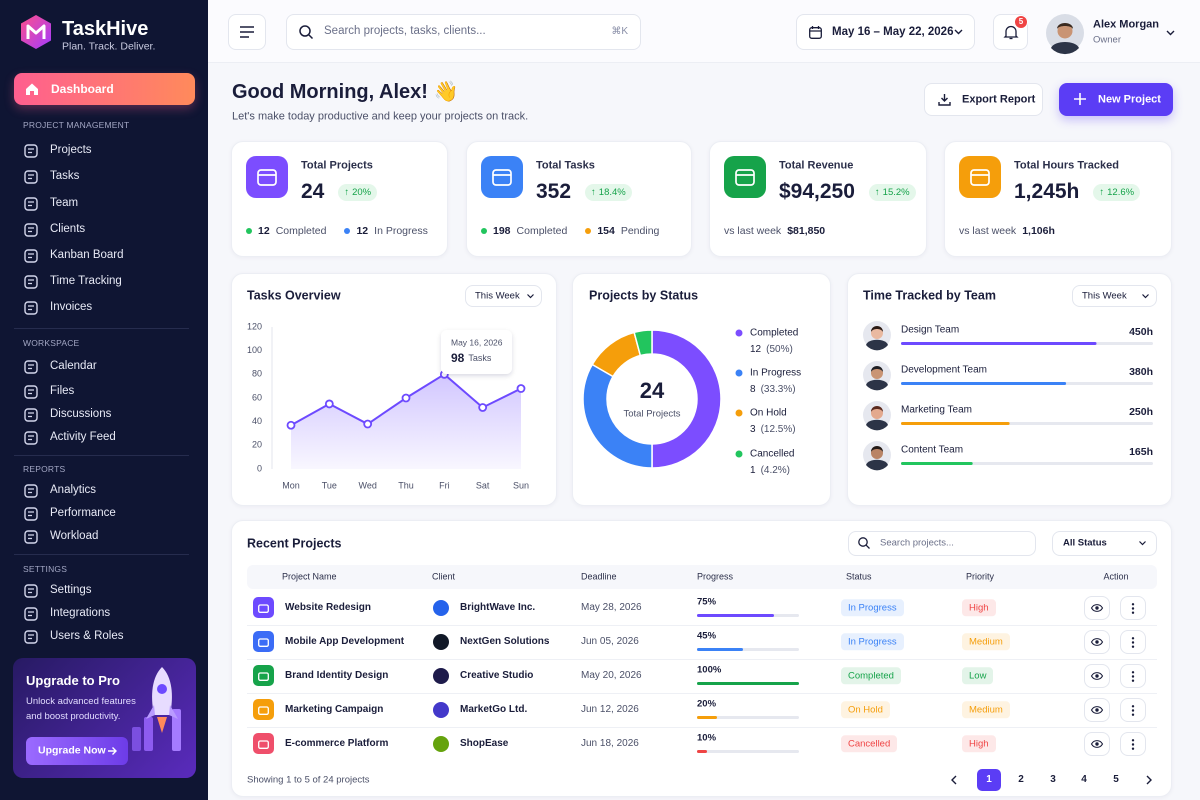  I want to click on more-button, so click(1133, 642).